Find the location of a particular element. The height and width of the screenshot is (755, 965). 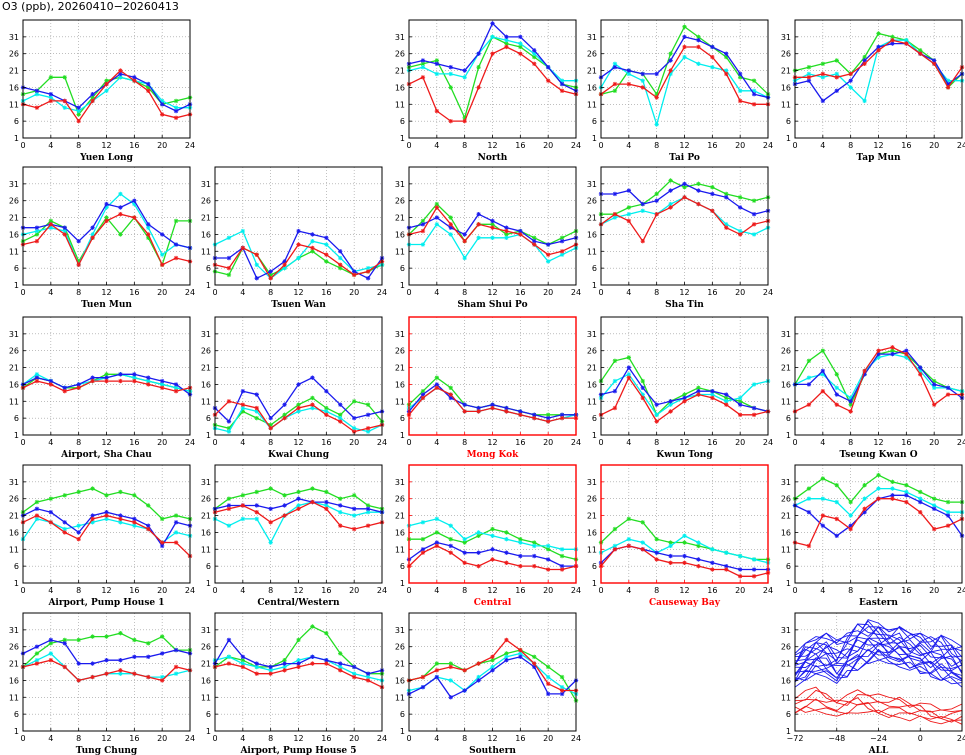

x-tick-label: 20 is located at coordinates (162, 590).